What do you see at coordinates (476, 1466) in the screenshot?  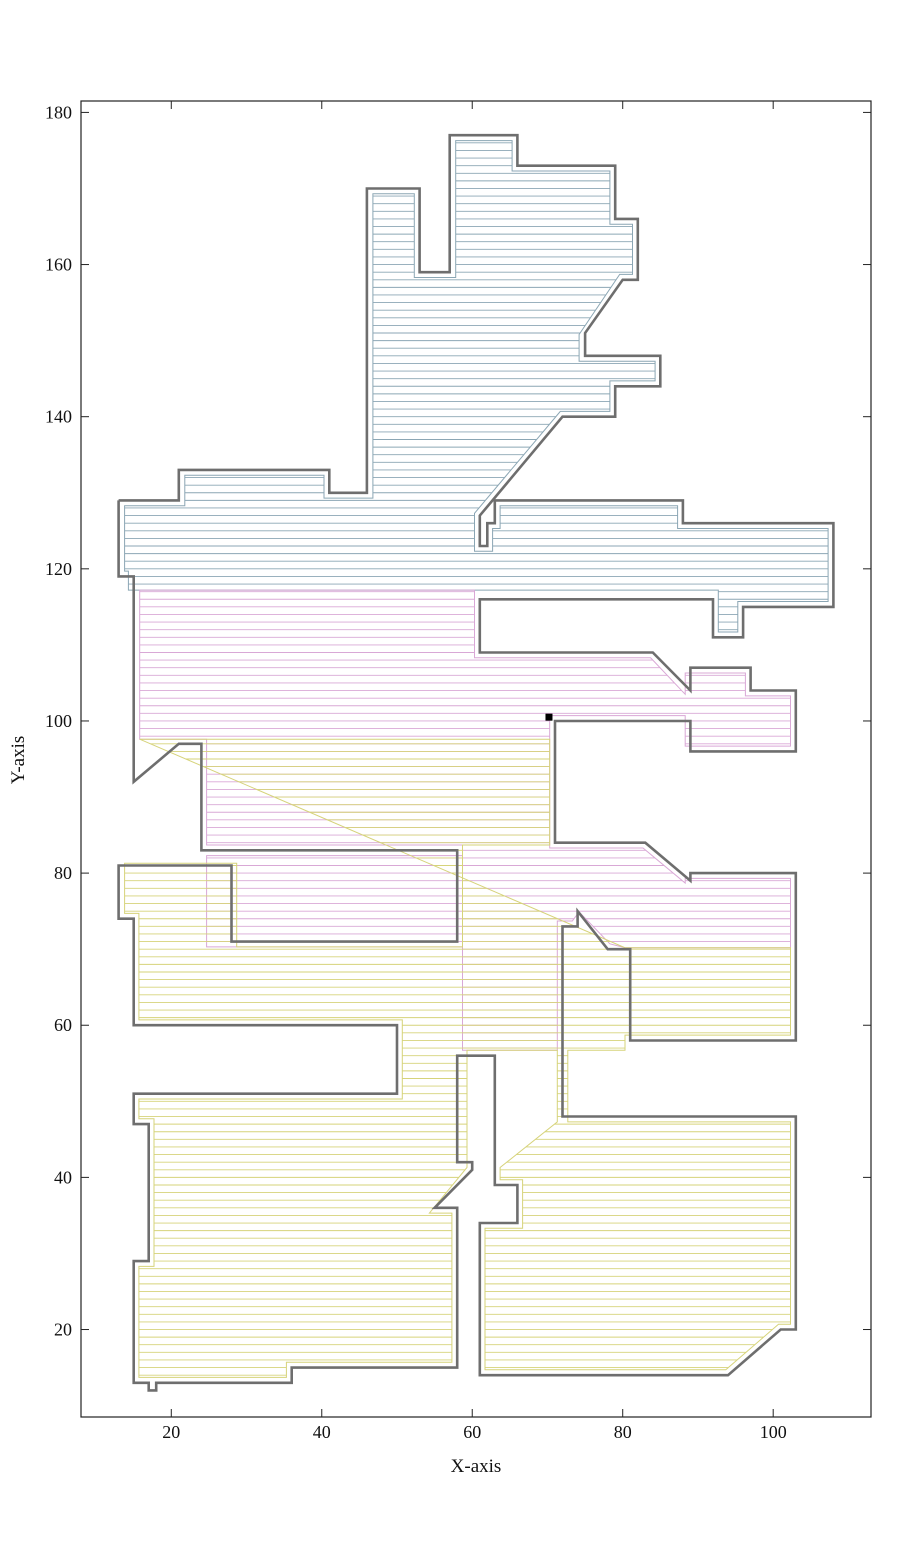 I see `x-axis-label: X-axis` at bounding box center [476, 1466].